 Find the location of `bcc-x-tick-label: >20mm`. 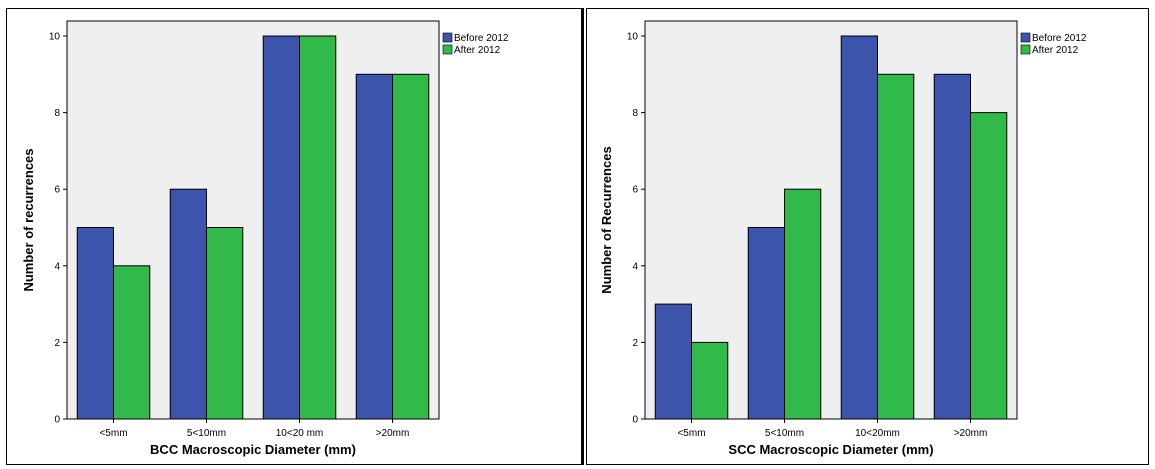

bcc-x-tick-label: >20mm is located at coordinates (393, 433).